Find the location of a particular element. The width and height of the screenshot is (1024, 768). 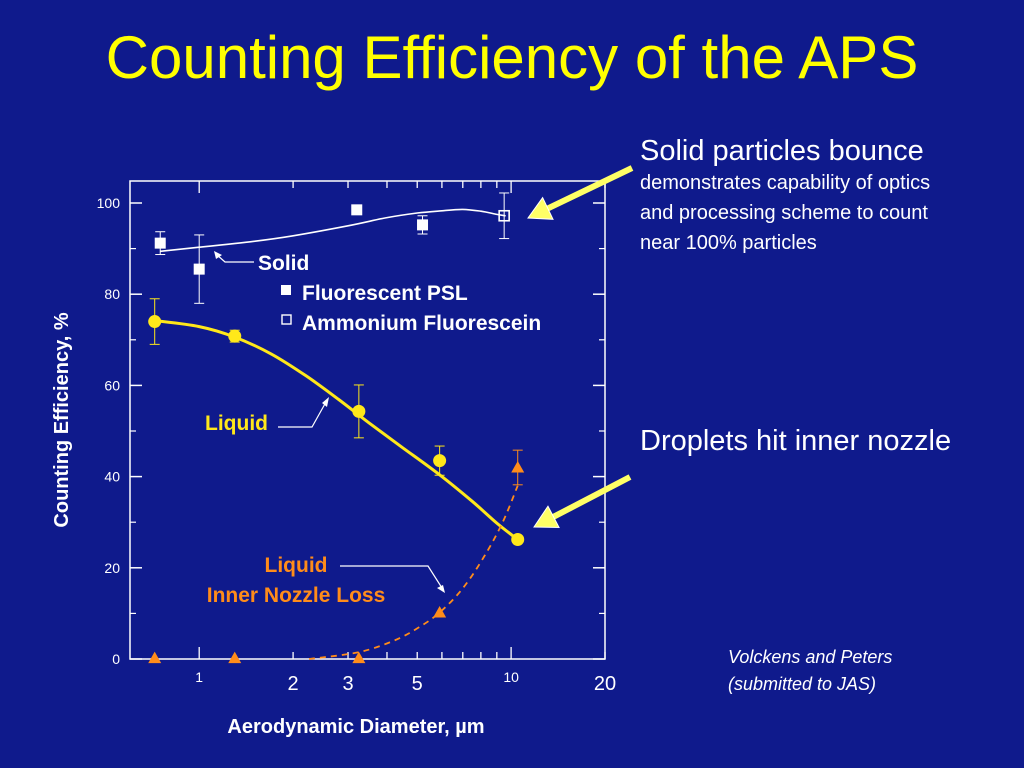

legend-fluorescein-label: Ammonium Fluorescein is located at coordinates (421, 323).